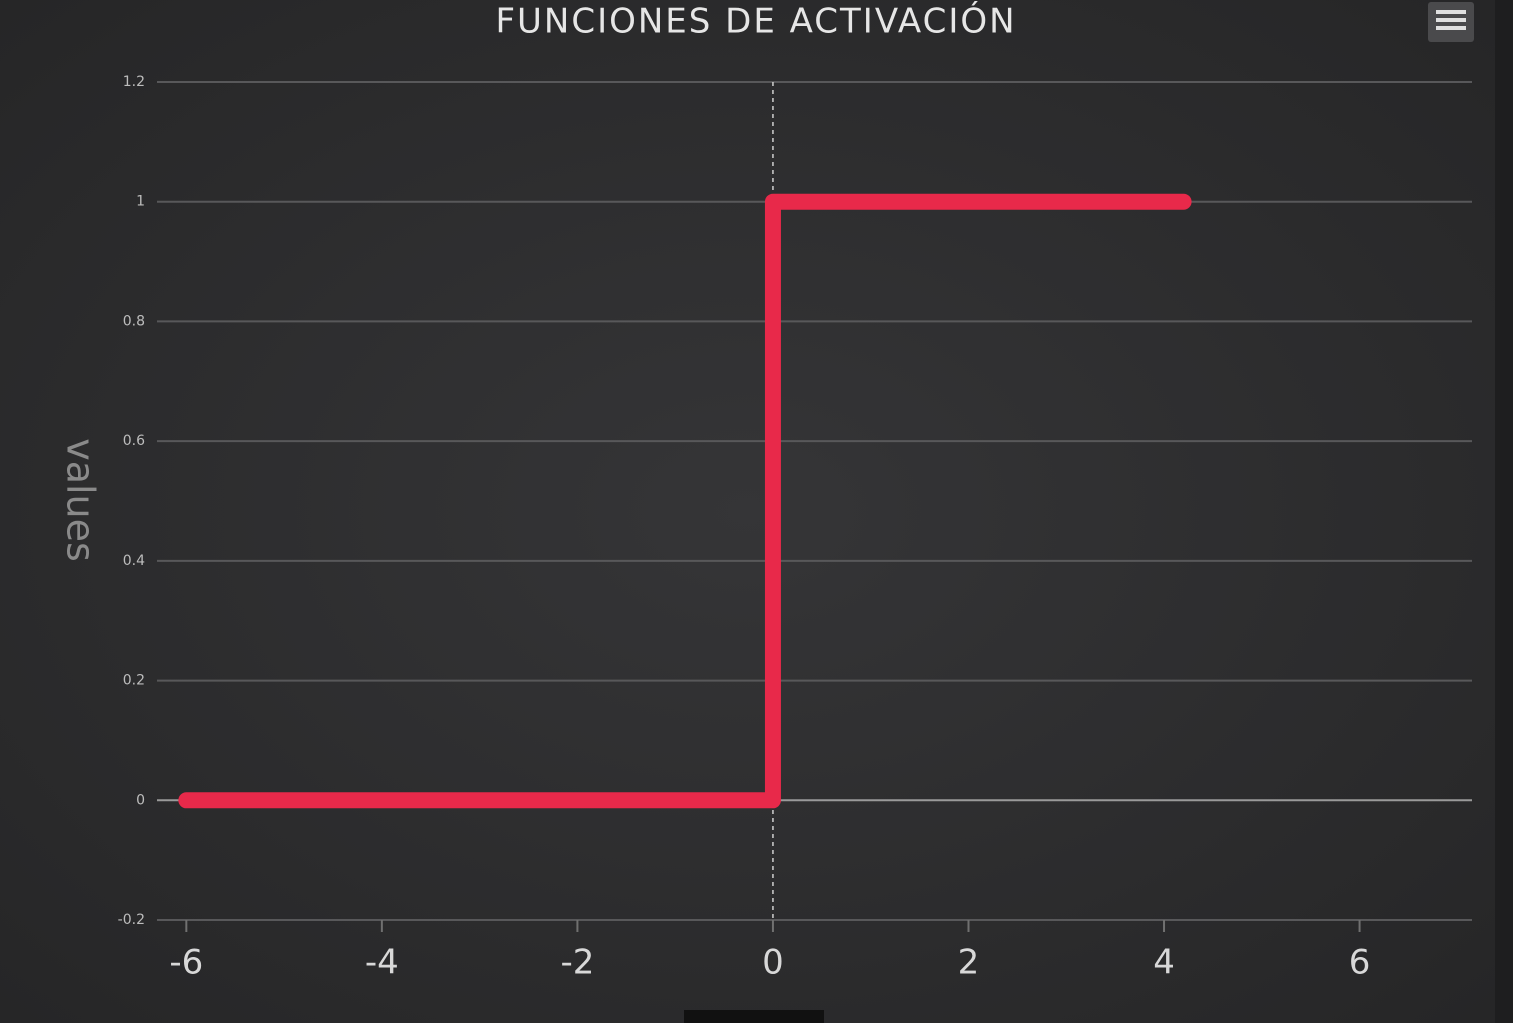 This screenshot has width=1513, height=1023. Describe the element at coordinates (131, 920) in the screenshot. I see `y-tick-label: -0.2` at that location.